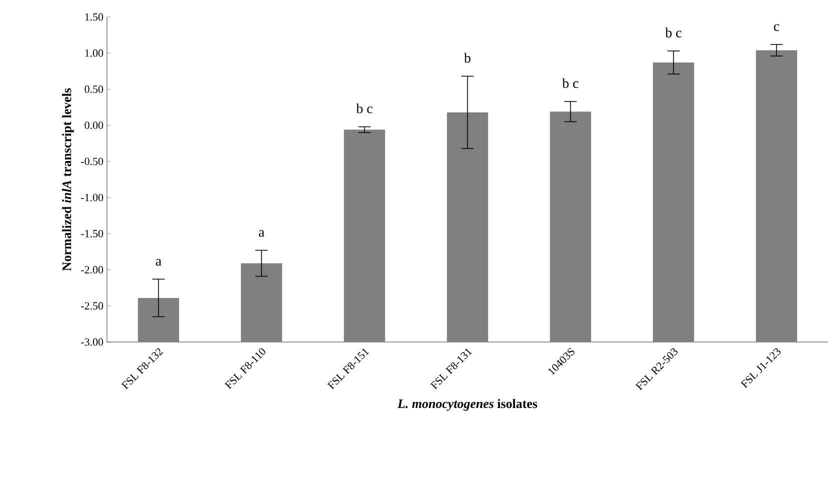  What do you see at coordinates (92, 342) in the screenshot?
I see `y-tick-label: -3.00` at bounding box center [92, 342].